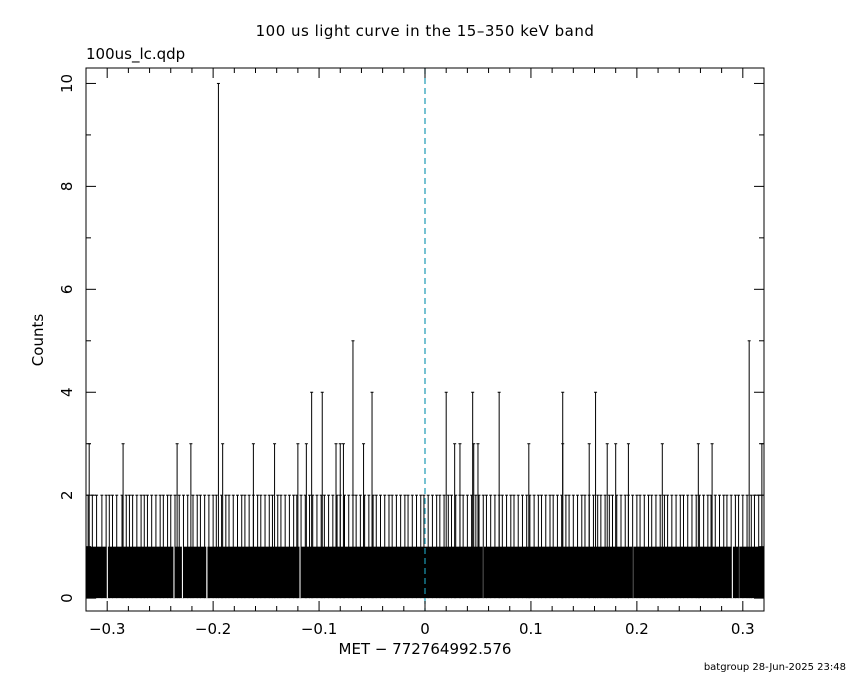  I want to click on y-tick-label: 6, so click(67, 290).